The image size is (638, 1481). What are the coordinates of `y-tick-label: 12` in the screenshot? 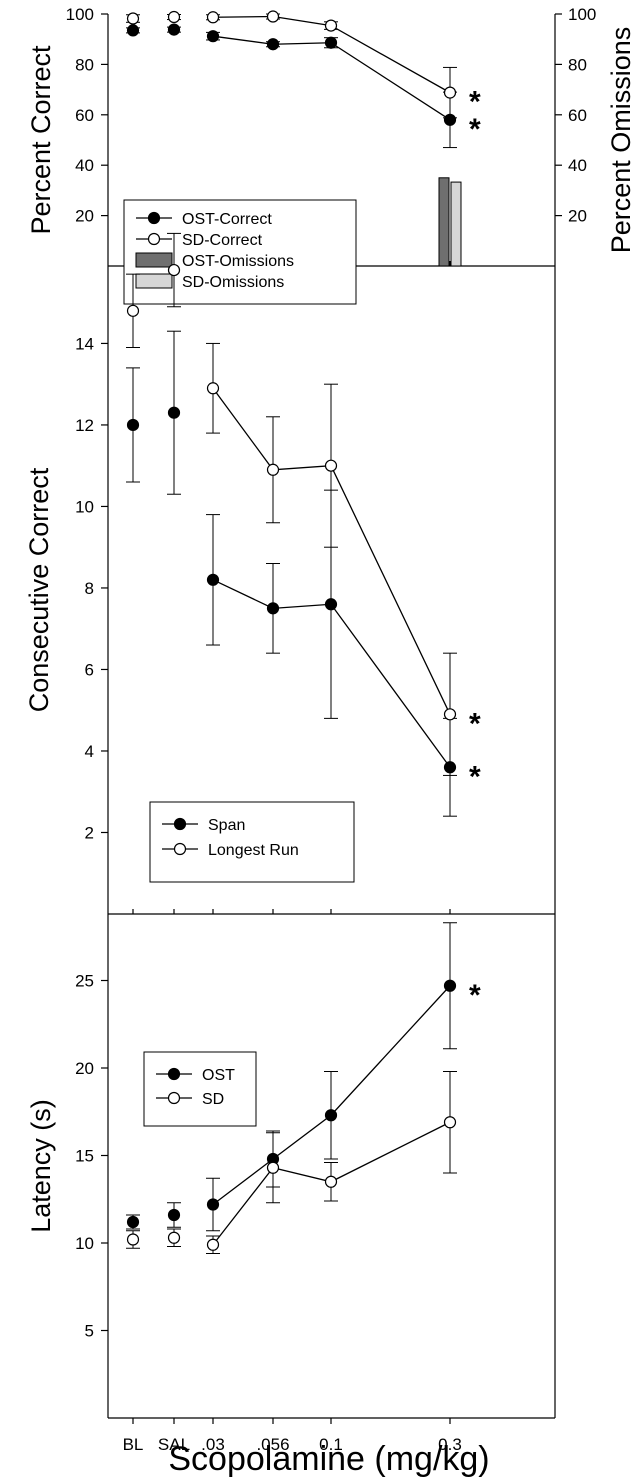 It's located at (84, 425).